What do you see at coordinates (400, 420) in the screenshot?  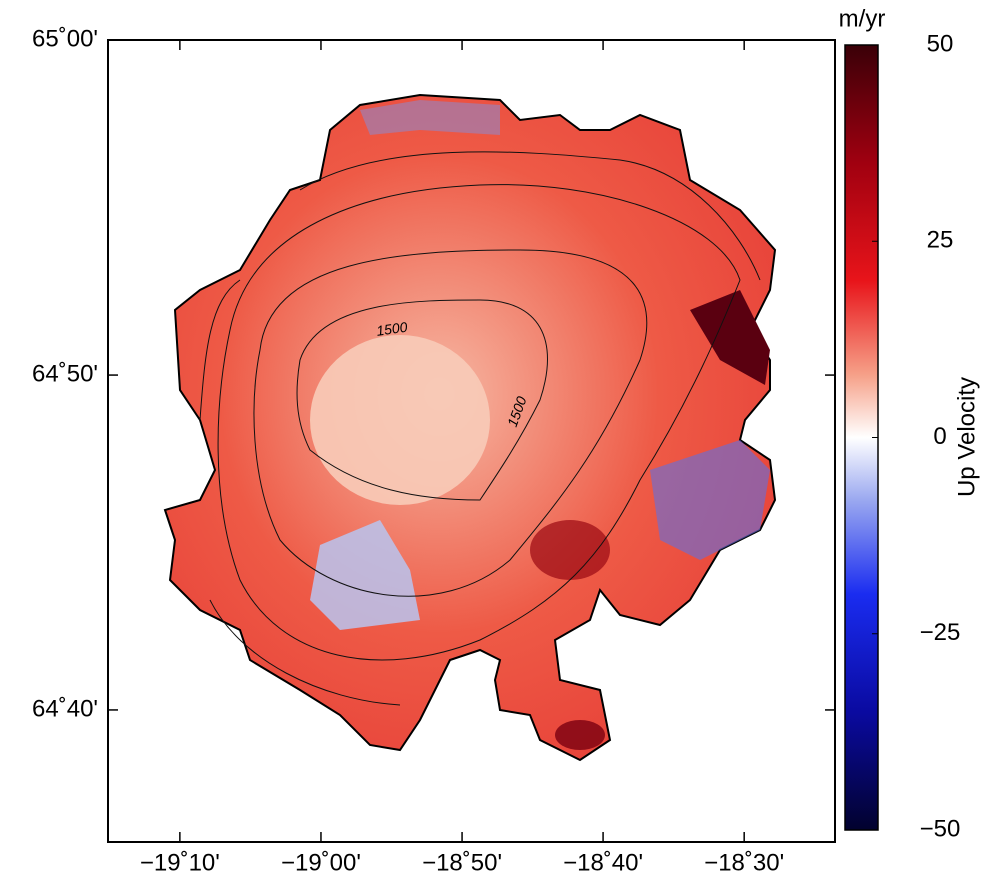 I see `summit-area` at bounding box center [400, 420].